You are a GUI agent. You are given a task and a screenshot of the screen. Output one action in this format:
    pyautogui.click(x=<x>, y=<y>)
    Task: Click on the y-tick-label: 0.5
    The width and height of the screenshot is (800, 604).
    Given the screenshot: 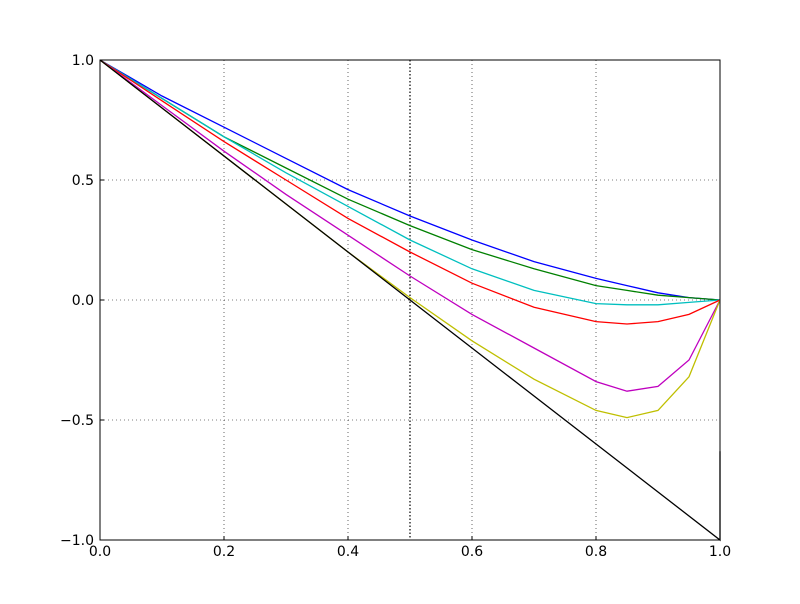 What is the action you would take?
    pyautogui.click(x=83, y=181)
    